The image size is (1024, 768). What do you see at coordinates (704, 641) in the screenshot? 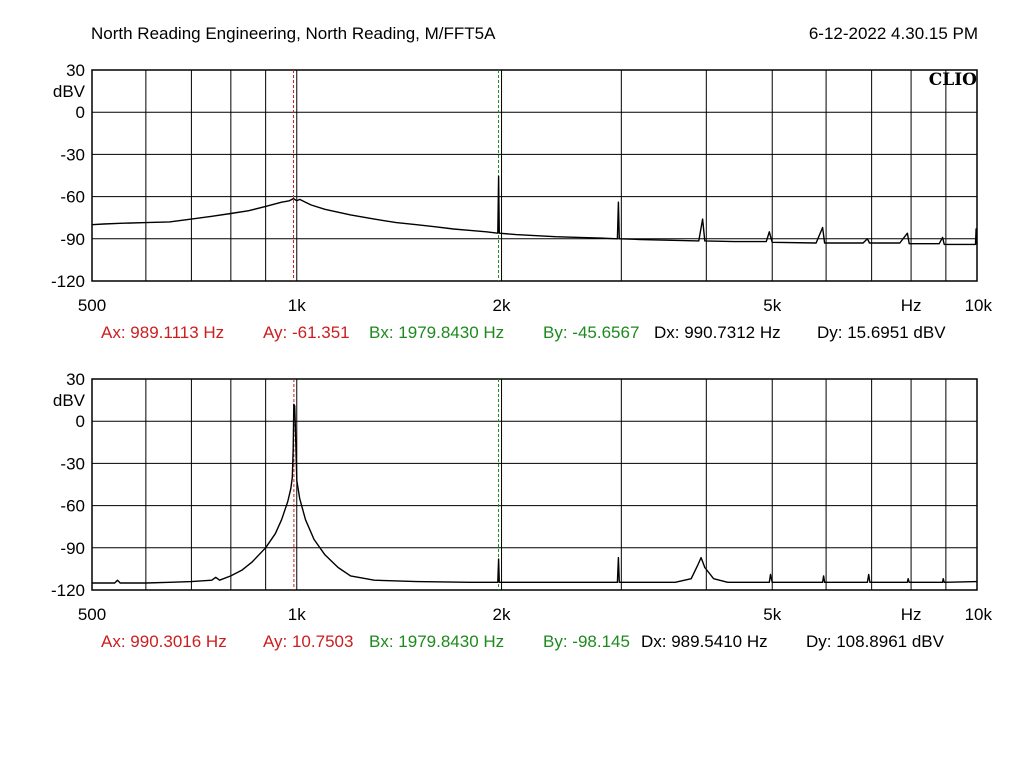
I see `cursor-delta-x-readout: Dx: 989.5410 Hz` at bounding box center [704, 641].